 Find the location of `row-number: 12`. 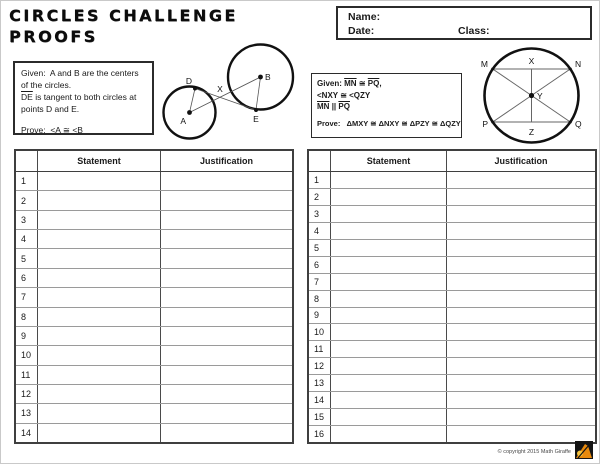

row-number: 12 is located at coordinates (27, 394).